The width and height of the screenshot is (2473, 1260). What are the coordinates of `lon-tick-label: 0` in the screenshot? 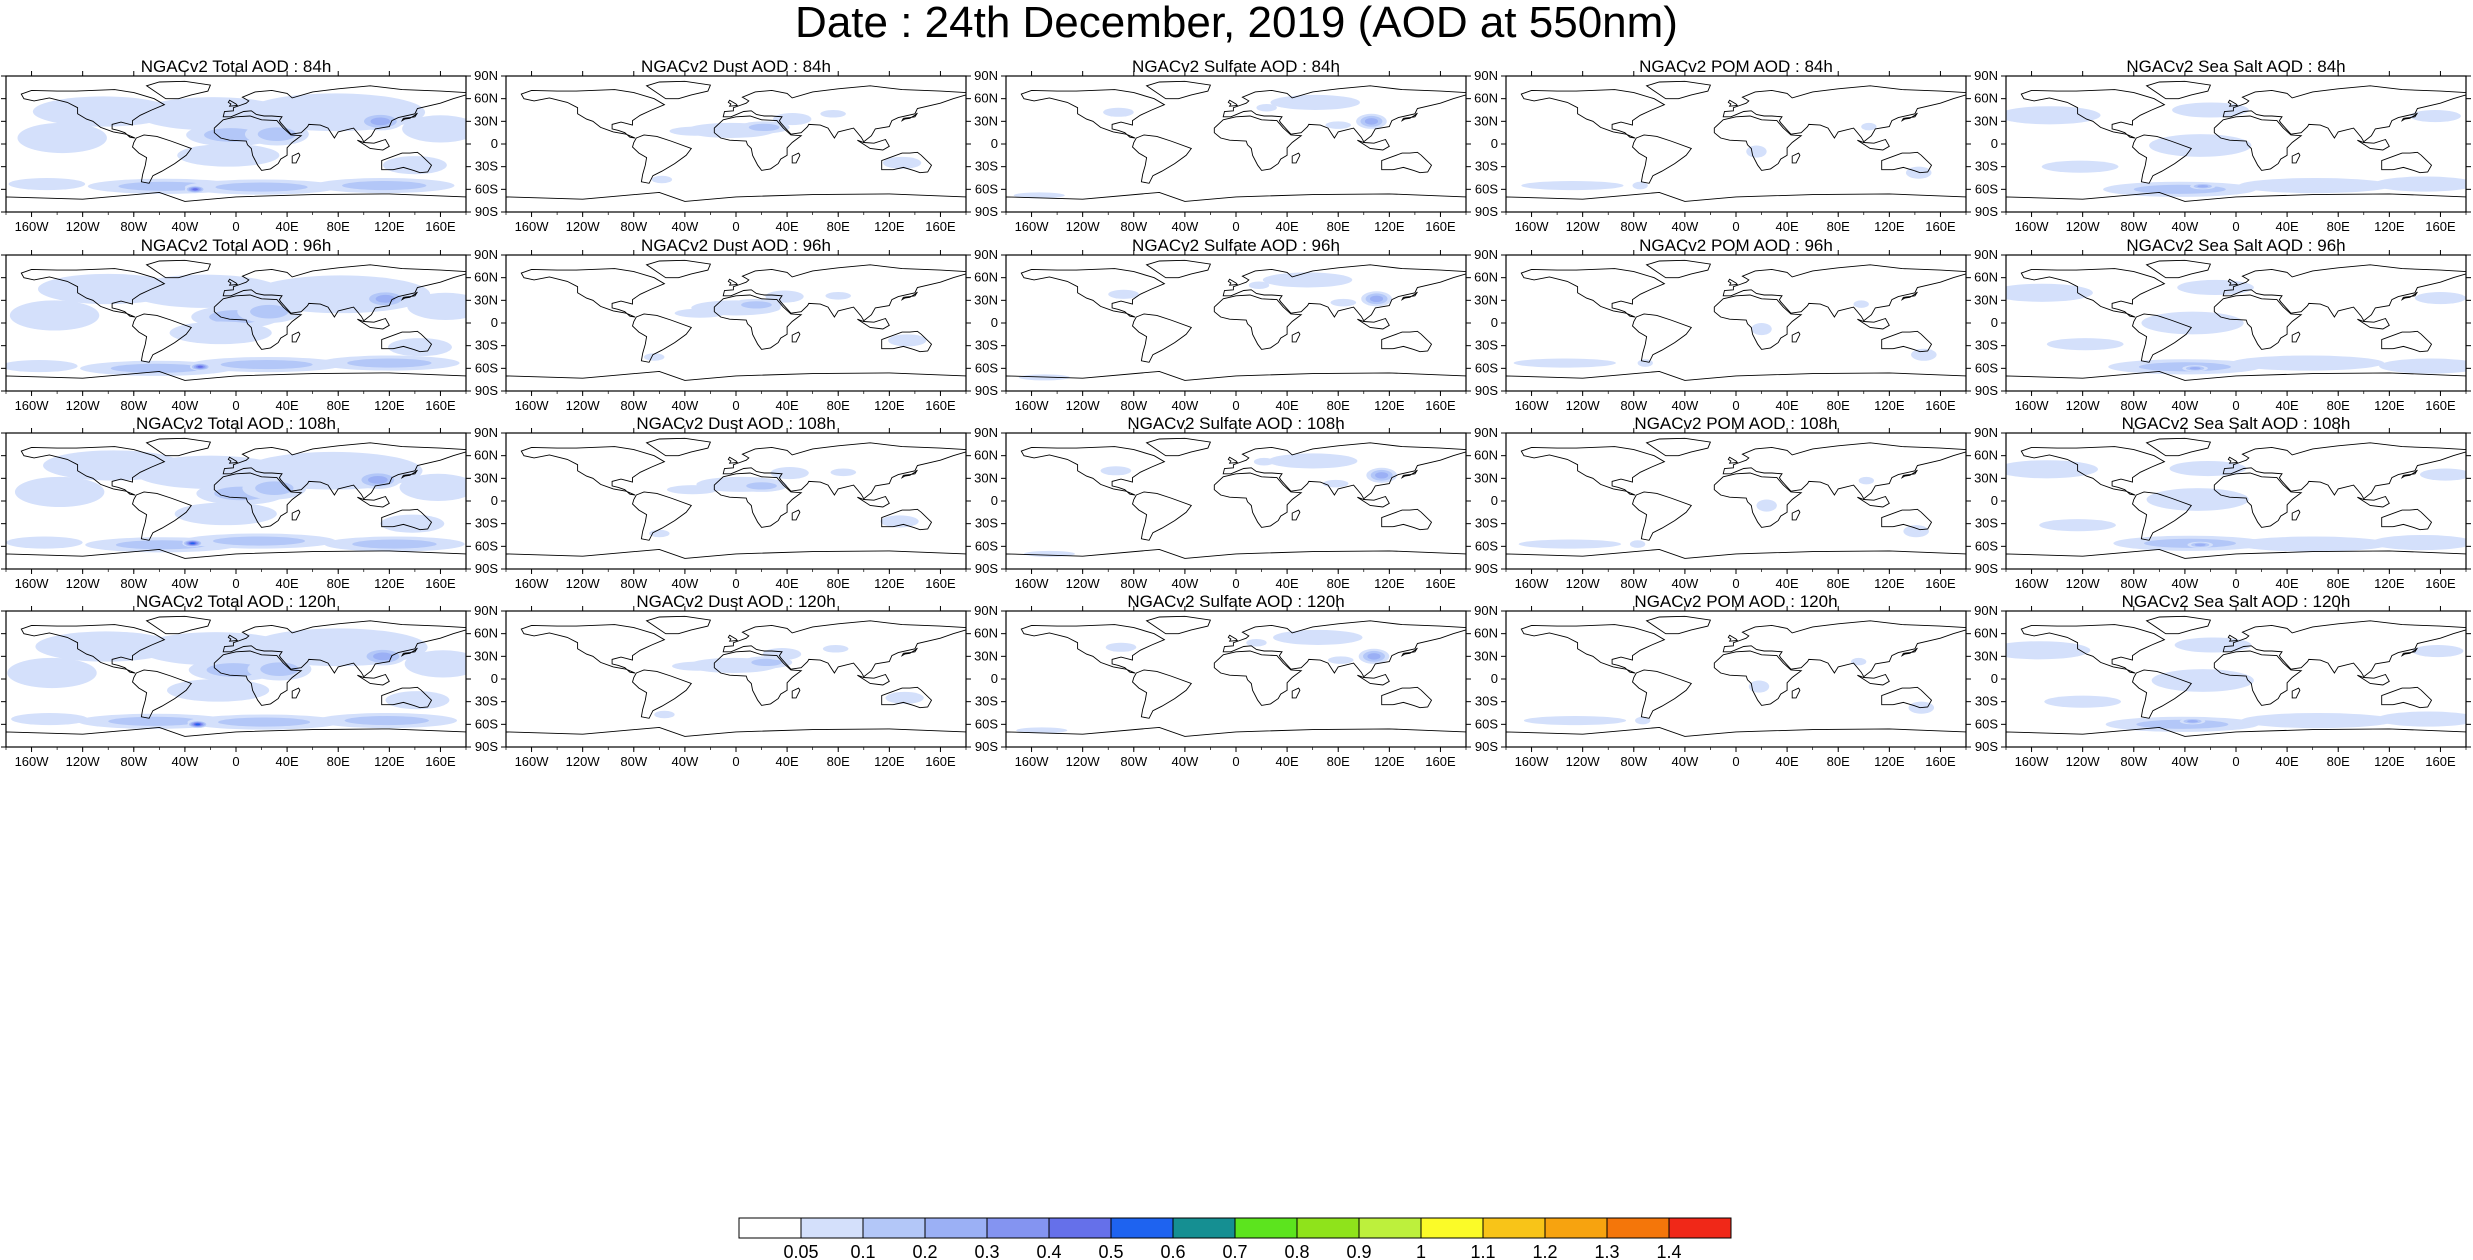 It's located at (1235, 761).